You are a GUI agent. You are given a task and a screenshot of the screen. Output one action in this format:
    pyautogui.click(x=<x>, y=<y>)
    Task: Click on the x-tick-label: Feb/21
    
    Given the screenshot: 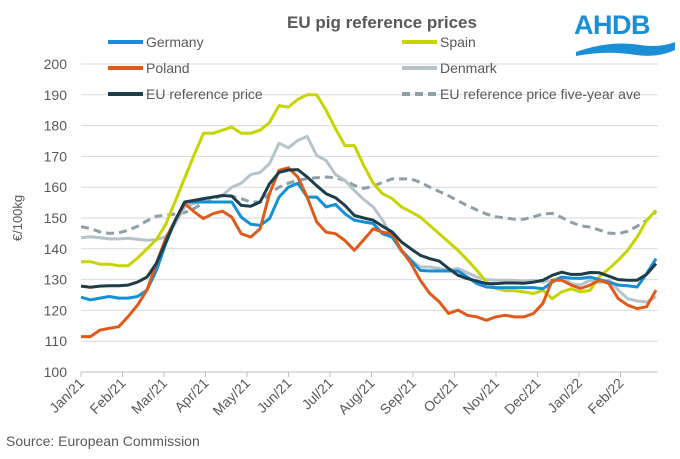 What is the action you would take?
    pyautogui.click(x=107, y=396)
    